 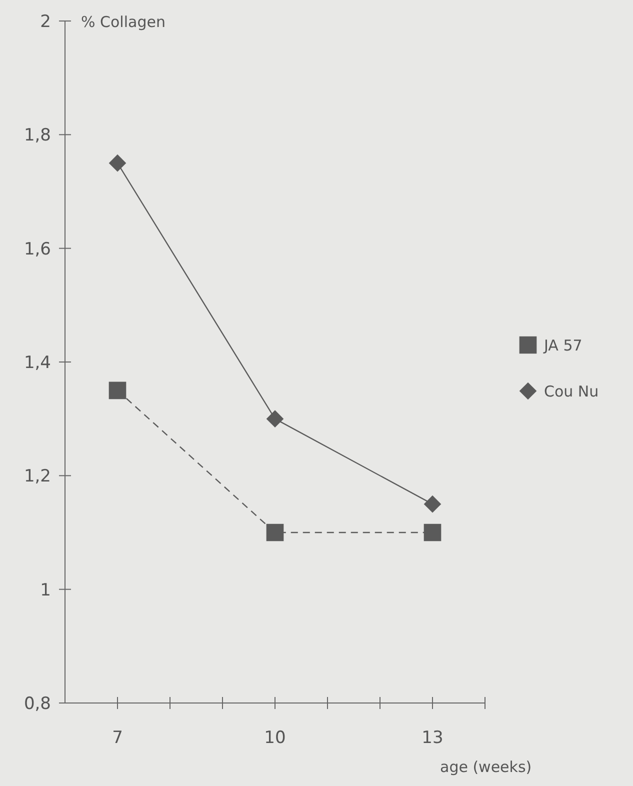 What do you see at coordinates (45, 590) in the screenshot?
I see `y-tick-label: 1` at bounding box center [45, 590].